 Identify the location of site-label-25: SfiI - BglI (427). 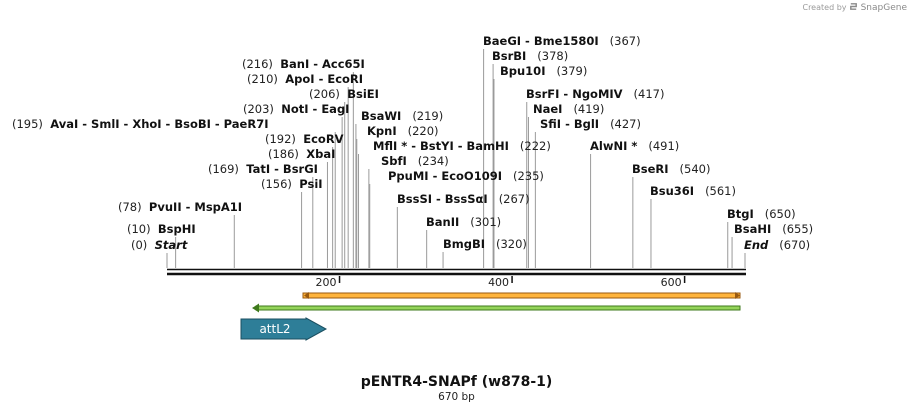
(590, 124).